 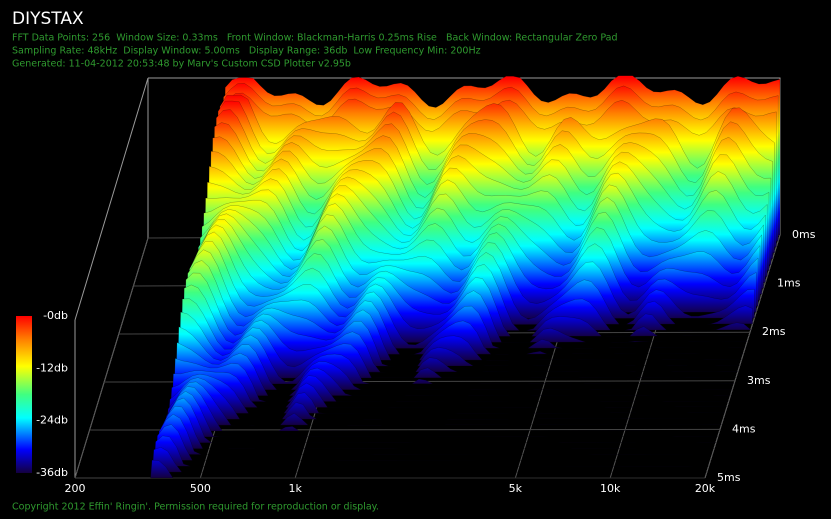 What do you see at coordinates (200, 488) in the screenshot?
I see `x-tick-label: 500` at bounding box center [200, 488].